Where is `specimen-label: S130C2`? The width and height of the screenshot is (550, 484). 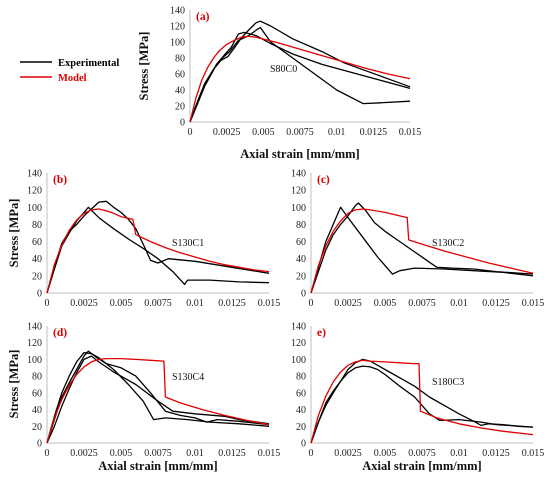
specimen-label: S130C2 is located at coordinates (448, 243).